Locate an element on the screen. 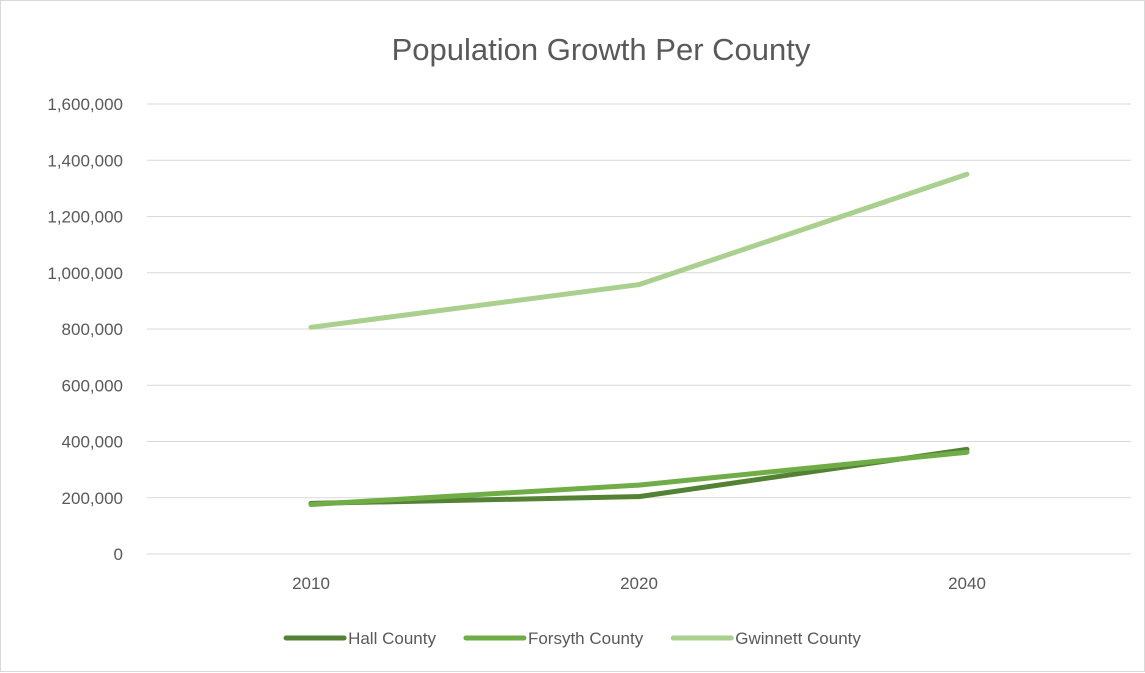 This screenshot has height=673, width=1145. legend-label: Hall County is located at coordinates (392, 638).